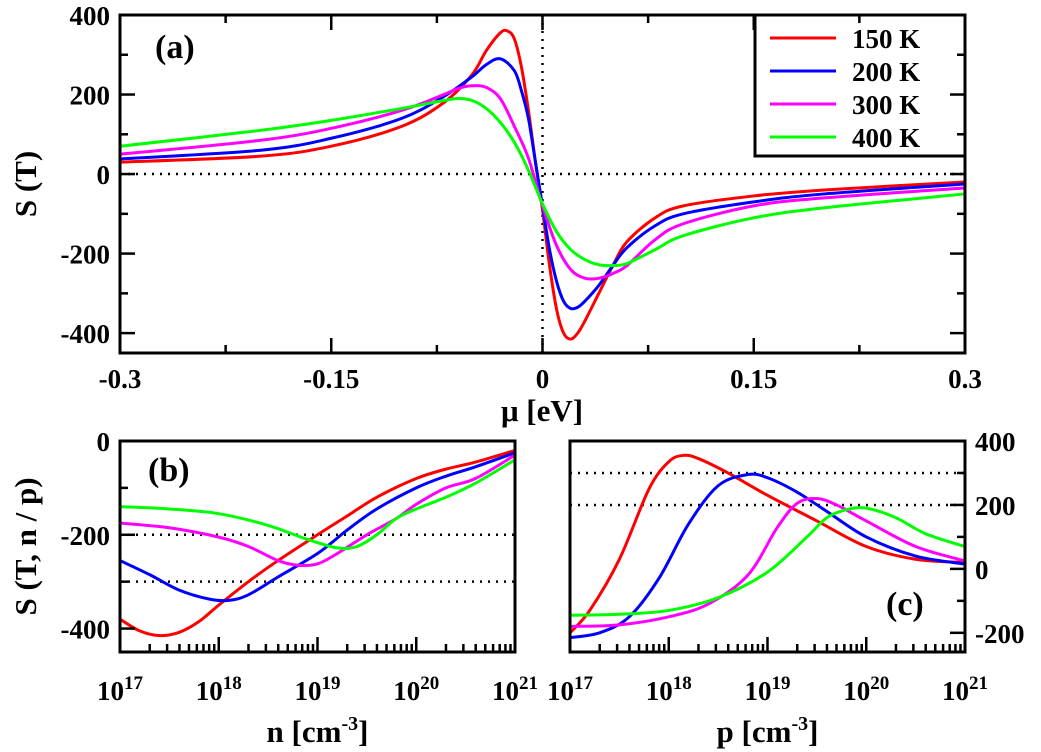 The height and width of the screenshot is (752, 1041). I want to click on x-axis-label: μ [eV], so click(542, 410).